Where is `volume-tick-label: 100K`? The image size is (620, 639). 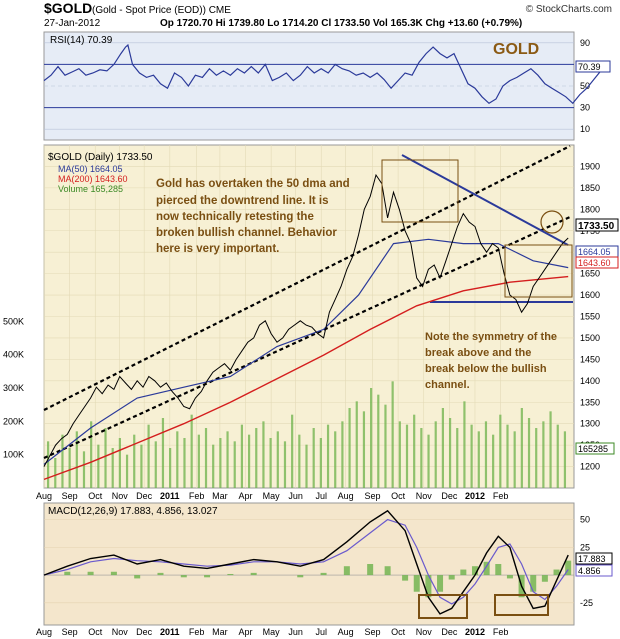
volume-tick-label: 100K is located at coordinates (13, 455).